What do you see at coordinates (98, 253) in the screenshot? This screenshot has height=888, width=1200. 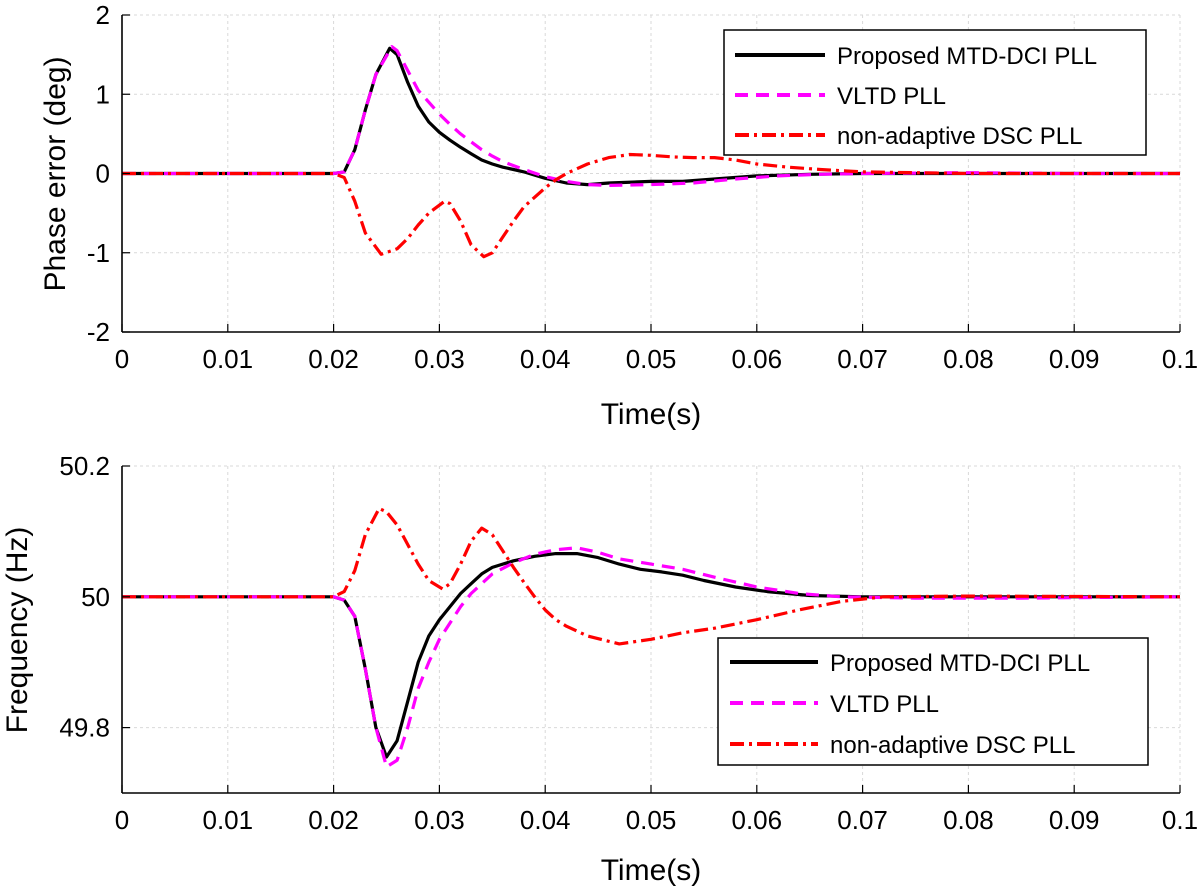 I see `y-tick-label: -1` at bounding box center [98, 253].